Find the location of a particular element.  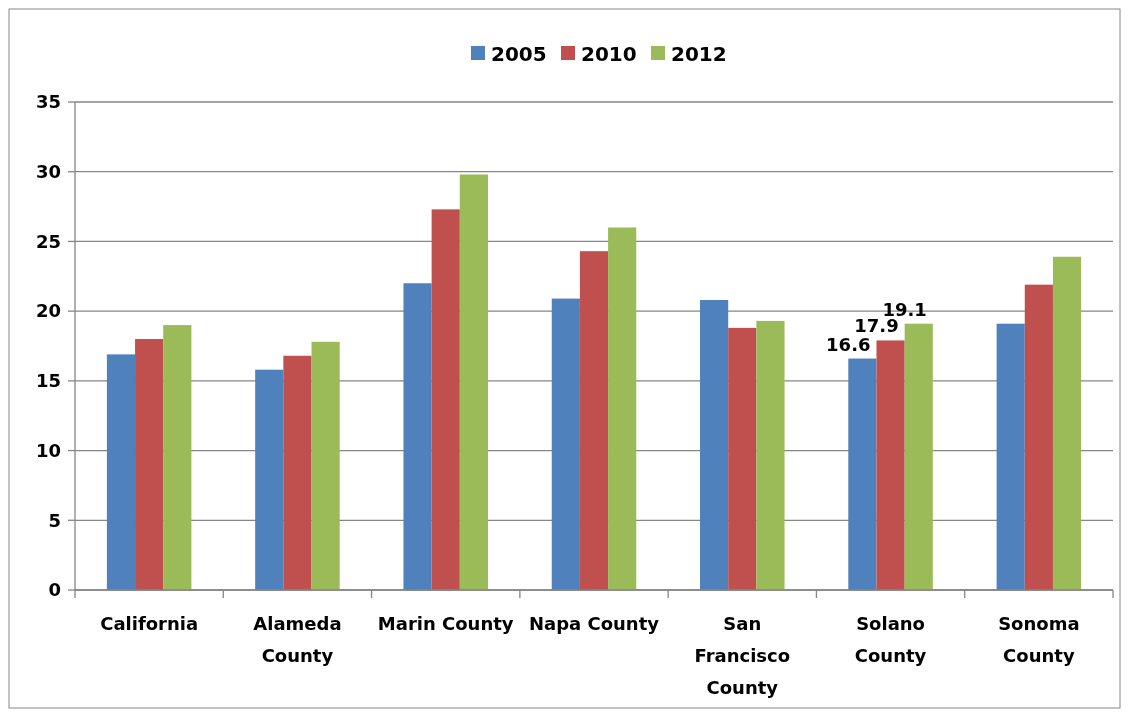

legend-label: 2010 is located at coordinates (609, 54).